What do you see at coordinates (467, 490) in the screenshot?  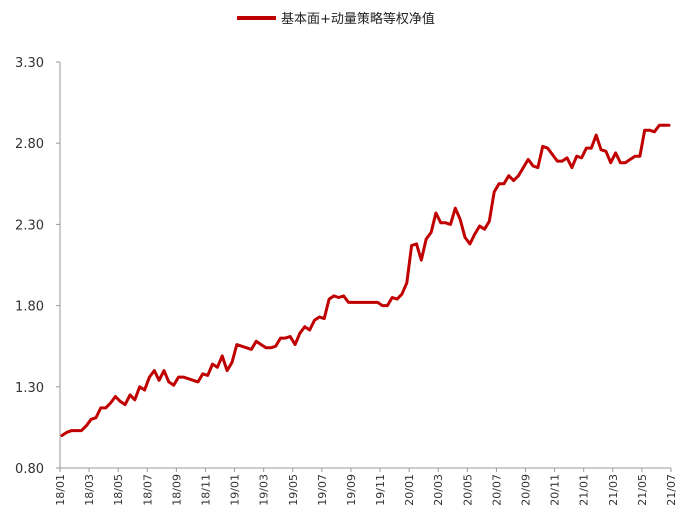 I see `x-tick-label: 20/05` at bounding box center [467, 490].